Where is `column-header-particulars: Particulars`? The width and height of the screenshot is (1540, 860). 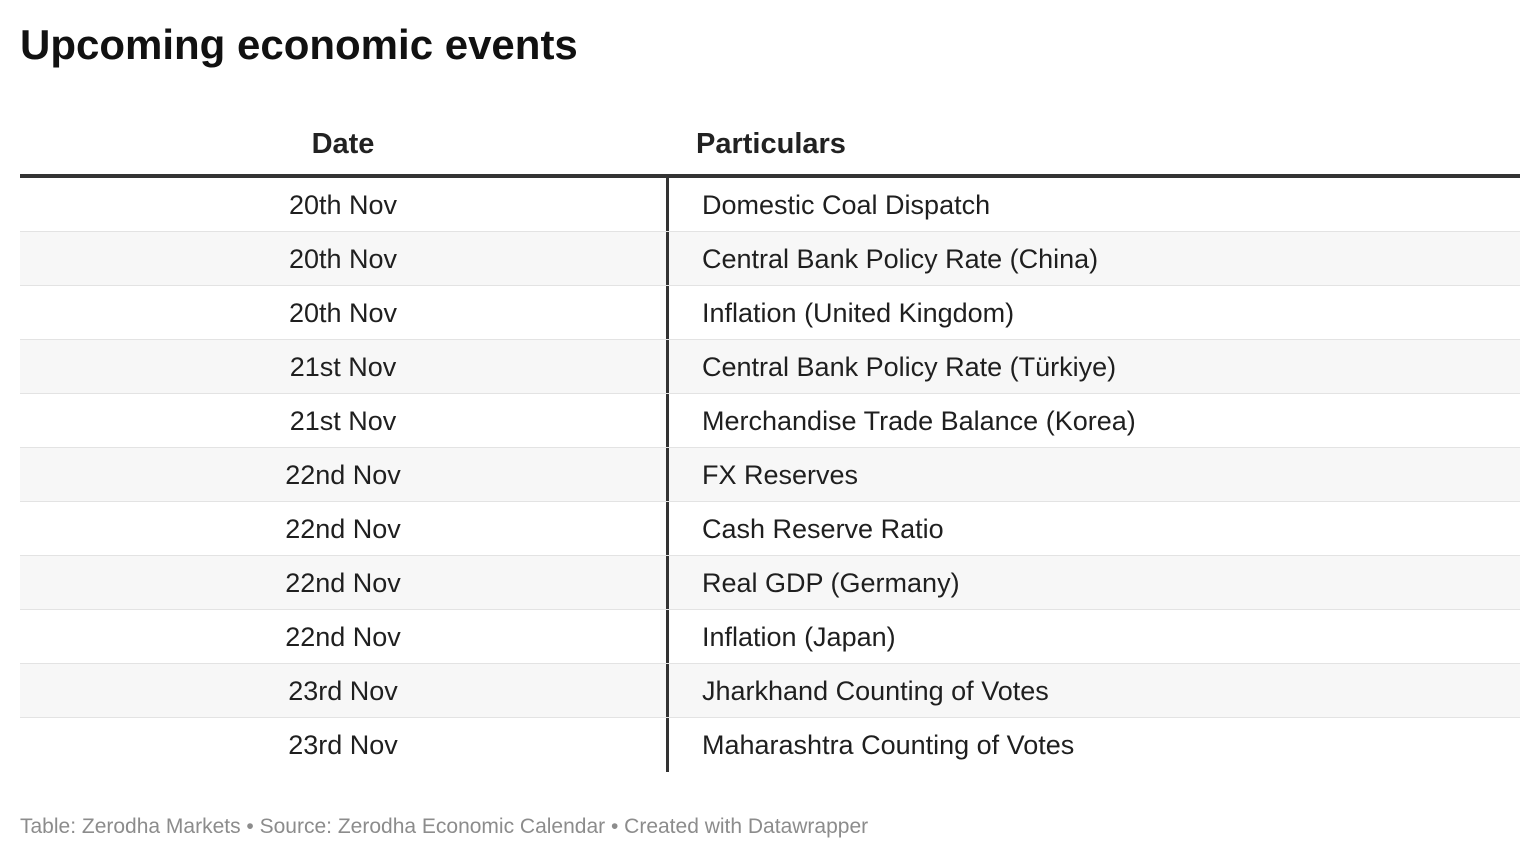
column-header-particulars: Particulars is located at coordinates (771, 144).